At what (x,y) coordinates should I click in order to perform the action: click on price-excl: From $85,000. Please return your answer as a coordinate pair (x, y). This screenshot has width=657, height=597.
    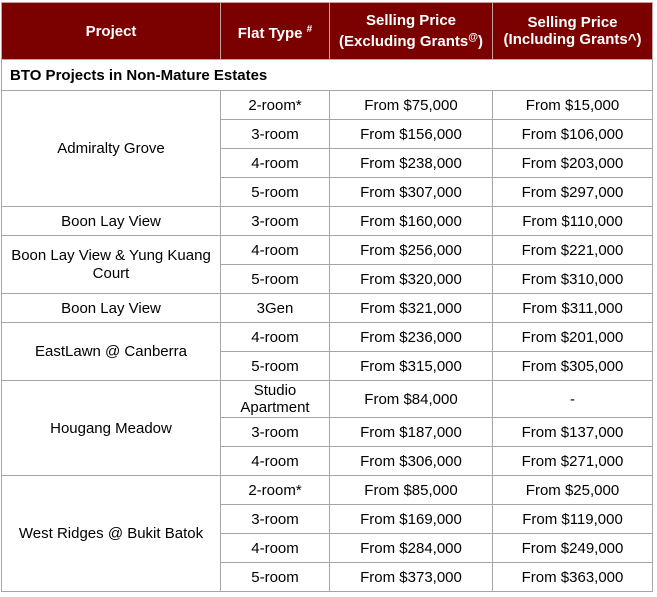
    Looking at the image, I should click on (411, 490).